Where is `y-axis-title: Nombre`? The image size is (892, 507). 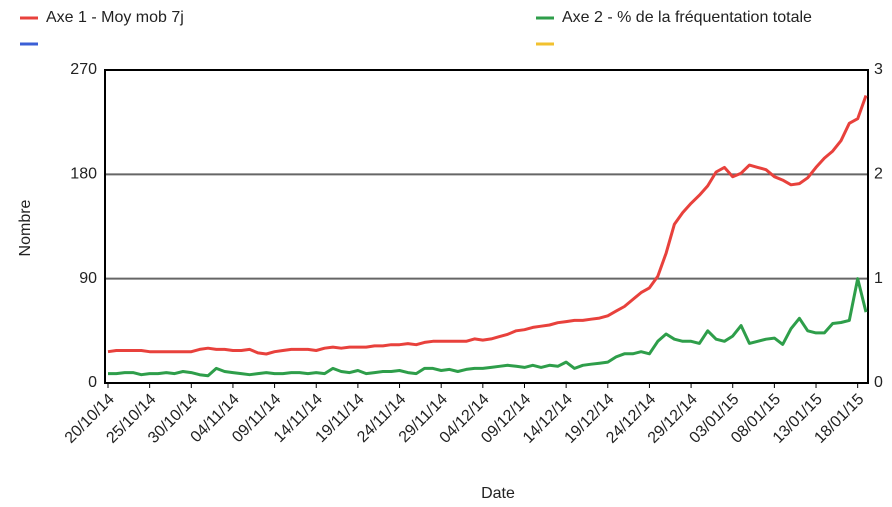 y-axis-title: Nombre is located at coordinates (25, 227).